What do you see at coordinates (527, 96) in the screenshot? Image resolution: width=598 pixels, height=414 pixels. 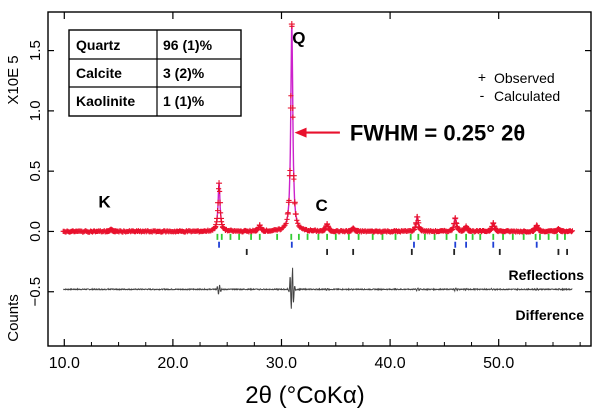 I see `legend-calculated-label: Calculated` at bounding box center [527, 96].